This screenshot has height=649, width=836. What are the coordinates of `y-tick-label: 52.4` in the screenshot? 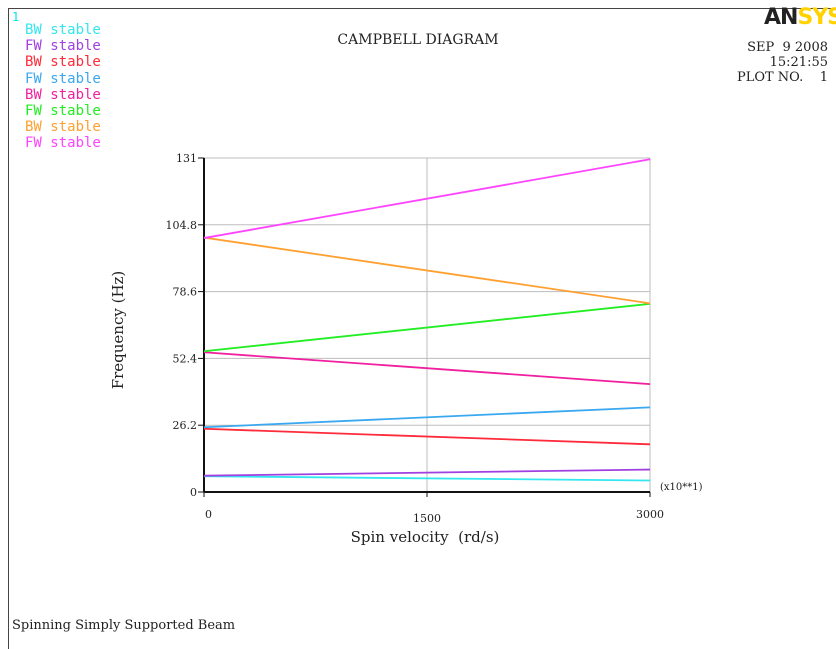 It's located at (185, 358).